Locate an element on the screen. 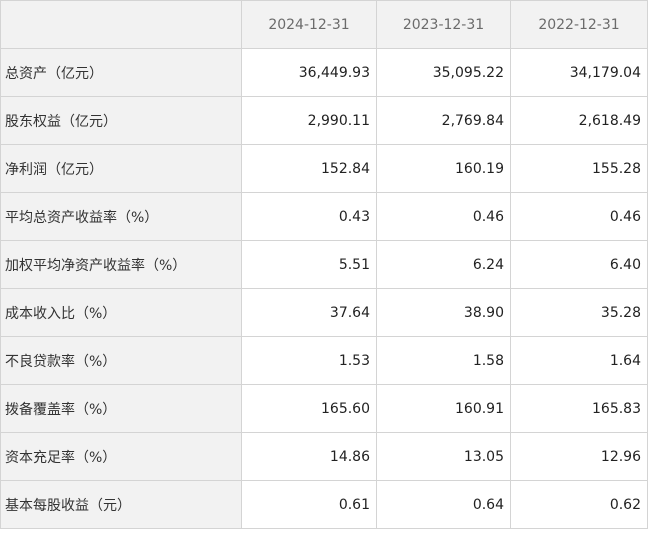 The height and width of the screenshot is (533, 653). table-row: 加权平均净资产收益率（%） 5.51 6.24 6.40 is located at coordinates (324, 264).